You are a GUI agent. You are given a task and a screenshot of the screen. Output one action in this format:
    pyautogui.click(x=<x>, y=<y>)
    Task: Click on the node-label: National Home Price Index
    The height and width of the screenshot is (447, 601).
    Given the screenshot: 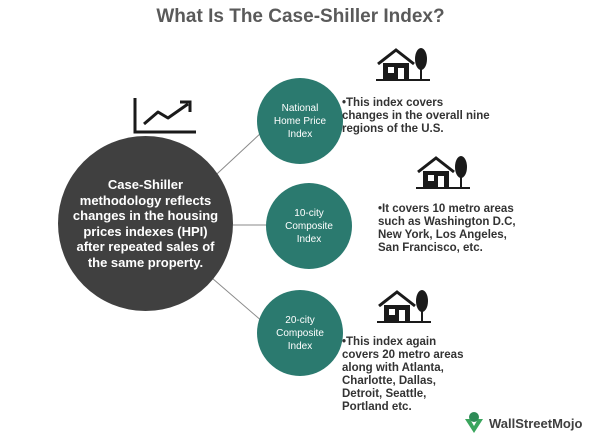 What is the action you would take?
    pyautogui.click(x=300, y=121)
    